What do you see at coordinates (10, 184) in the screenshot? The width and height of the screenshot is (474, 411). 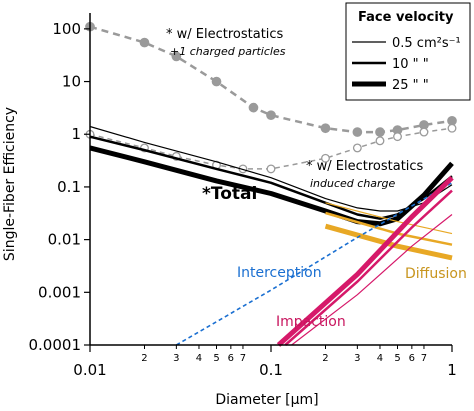 I see `y-axis-title: Single-Fiber Efficiency` at bounding box center [10, 184].